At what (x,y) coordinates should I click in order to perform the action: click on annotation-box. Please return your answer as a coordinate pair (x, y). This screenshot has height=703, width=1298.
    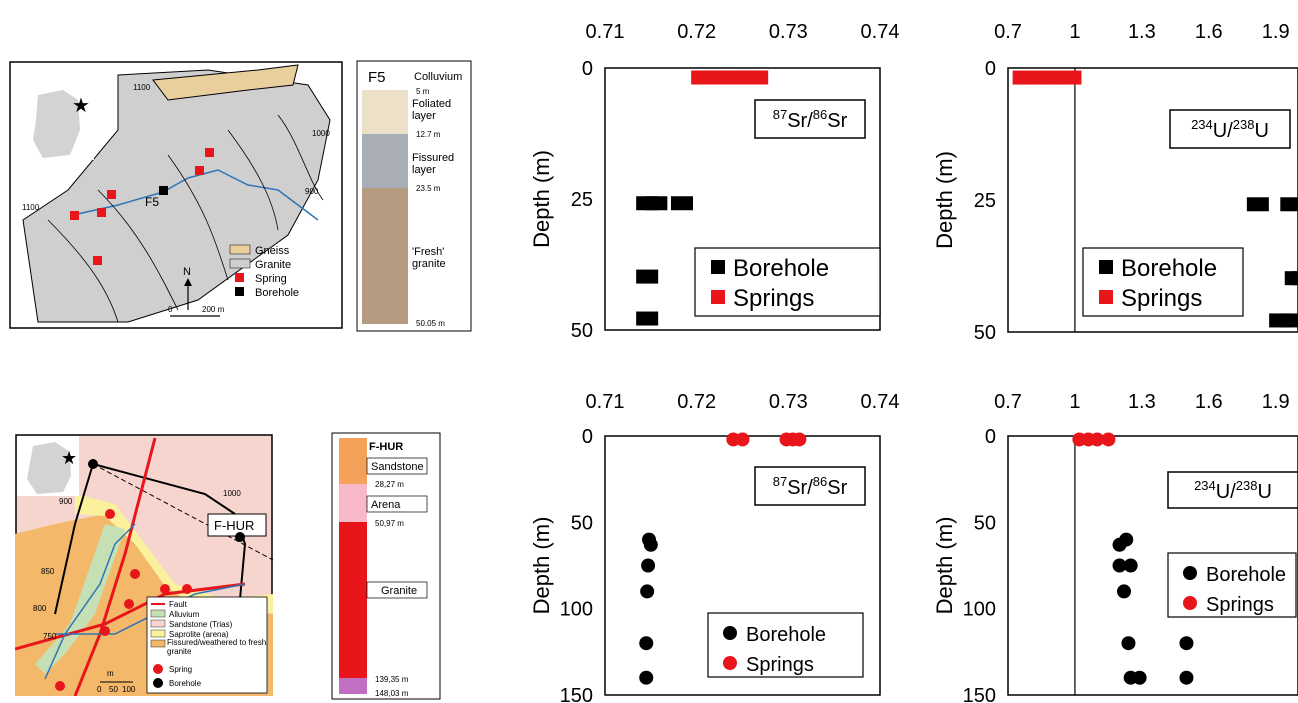
    Looking at the image, I should click on (810, 119).